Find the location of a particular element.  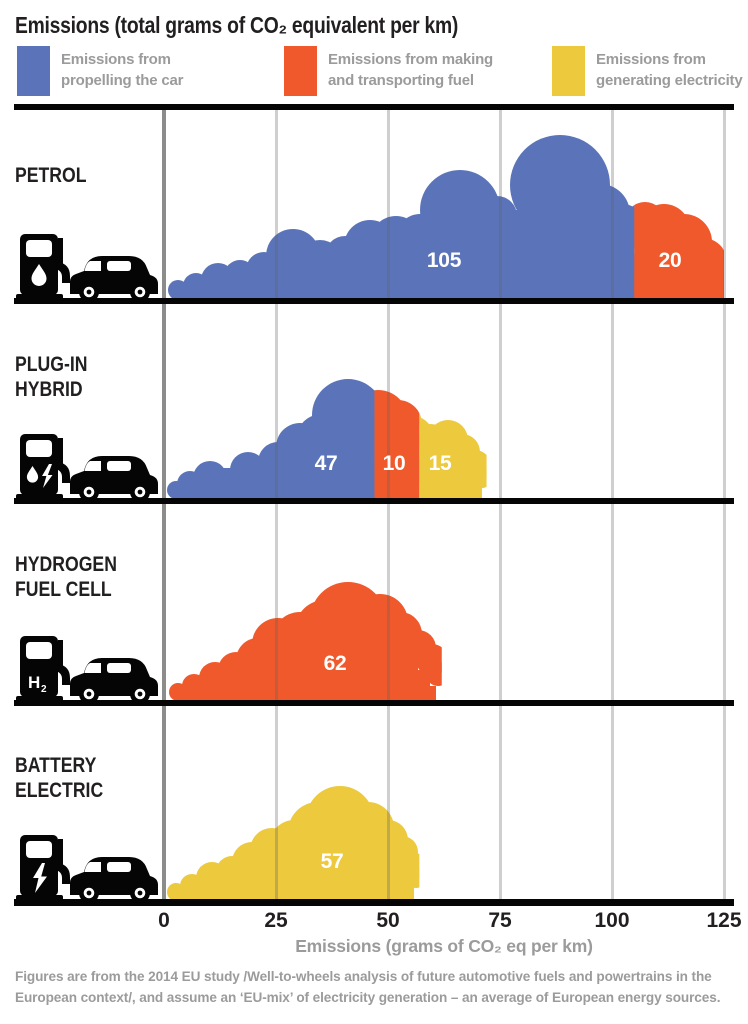

x-axis-tick-25: 25 is located at coordinates (276, 920).